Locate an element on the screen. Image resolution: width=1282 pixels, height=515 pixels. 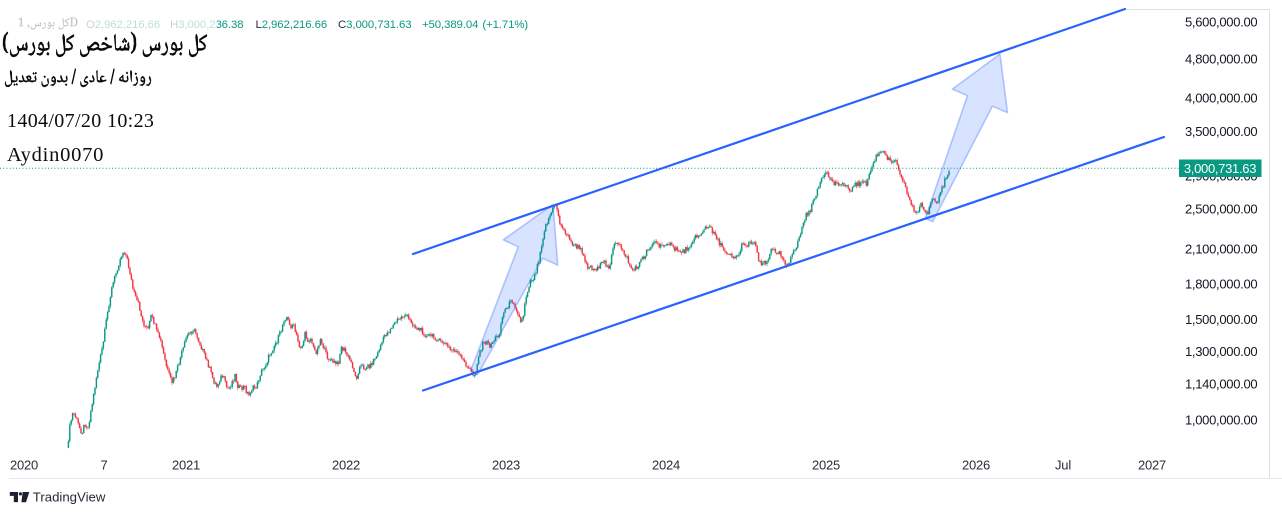
svg-text: 2027 is located at coordinates (1152, 465).